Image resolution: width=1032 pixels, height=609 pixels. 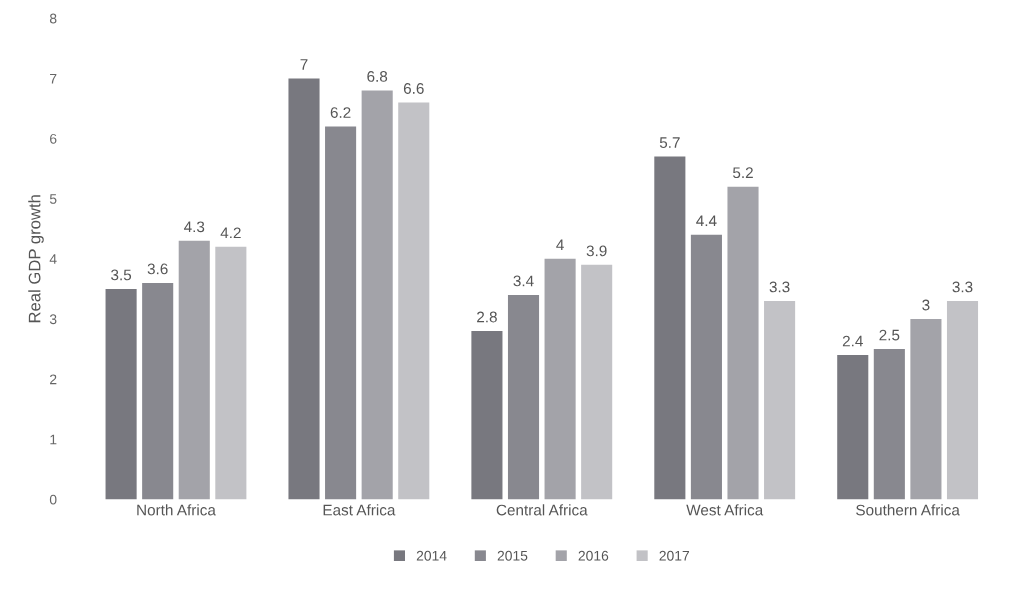 What do you see at coordinates (36, 259) in the screenshot?
I see `y-axis-title: Real GDP growth` at bounding box center [36, 259].